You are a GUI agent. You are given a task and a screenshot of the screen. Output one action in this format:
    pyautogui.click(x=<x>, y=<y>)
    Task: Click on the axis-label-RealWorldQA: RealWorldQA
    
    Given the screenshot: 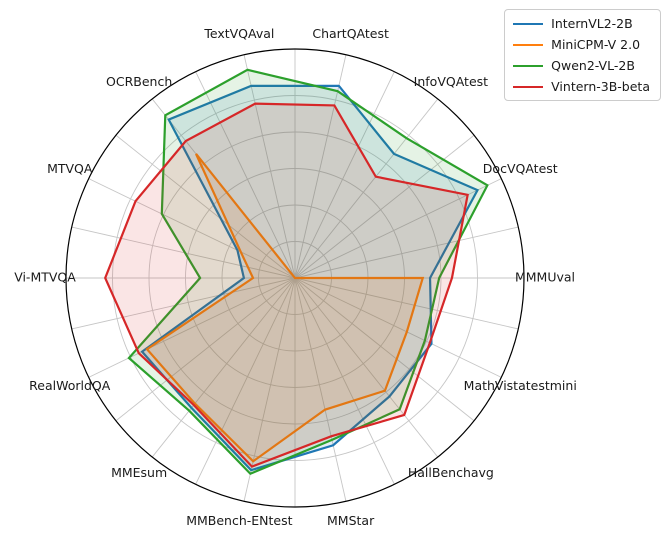 What is the action you would take?
    pyautogui.click(x=70, y=385)
    